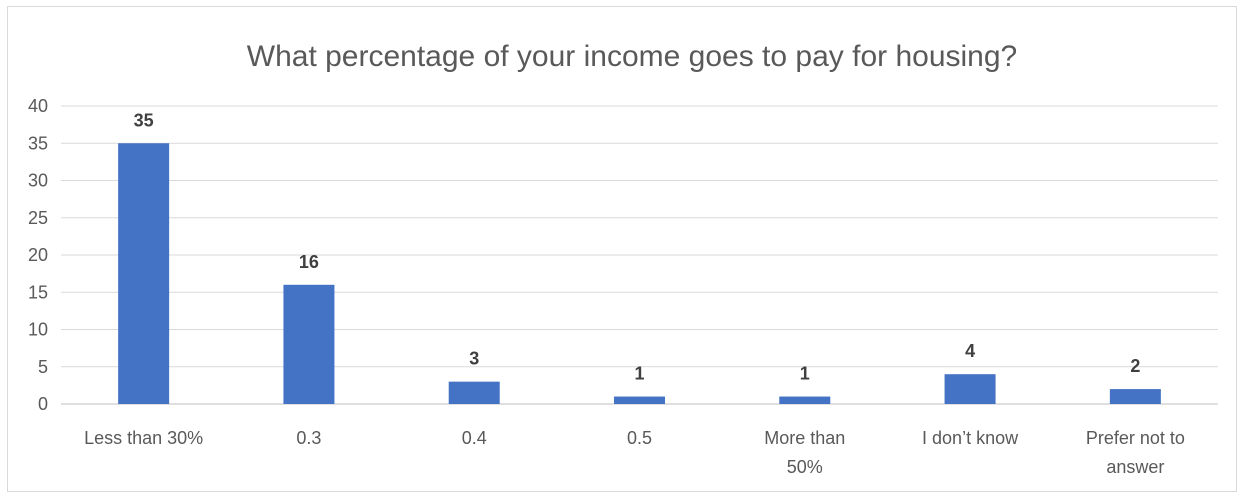 The height and width of the screenshot is (499, 1245). What do you see at coordinates (38, 143) in the screenshot?
I see `y-tick-label: 35` at bounding box center [38, 143].